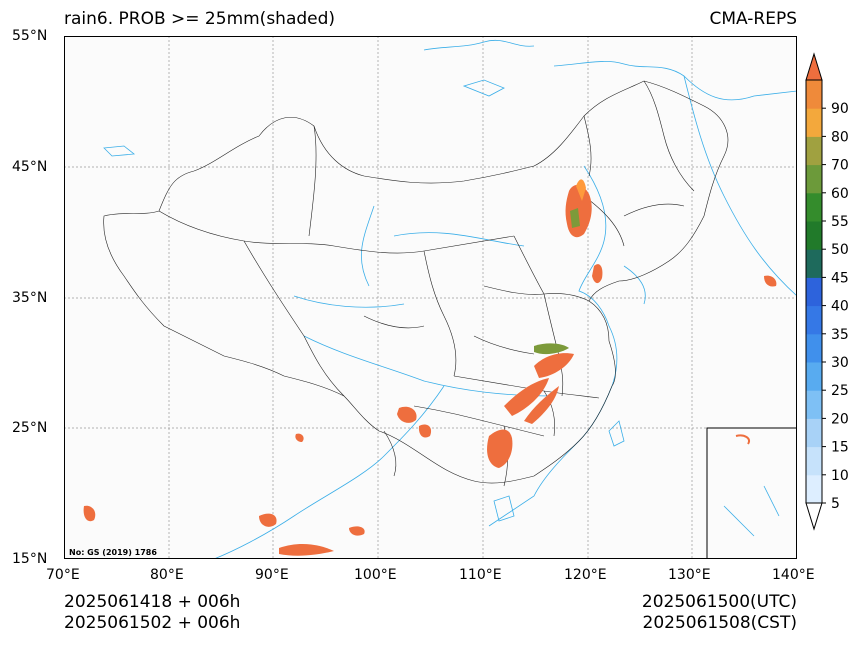 The height and width of the screenshot is (647, 860). I want to click on init-time-block: 2025061418 + 006h 2025061502 + 006h, so click(152, 613).